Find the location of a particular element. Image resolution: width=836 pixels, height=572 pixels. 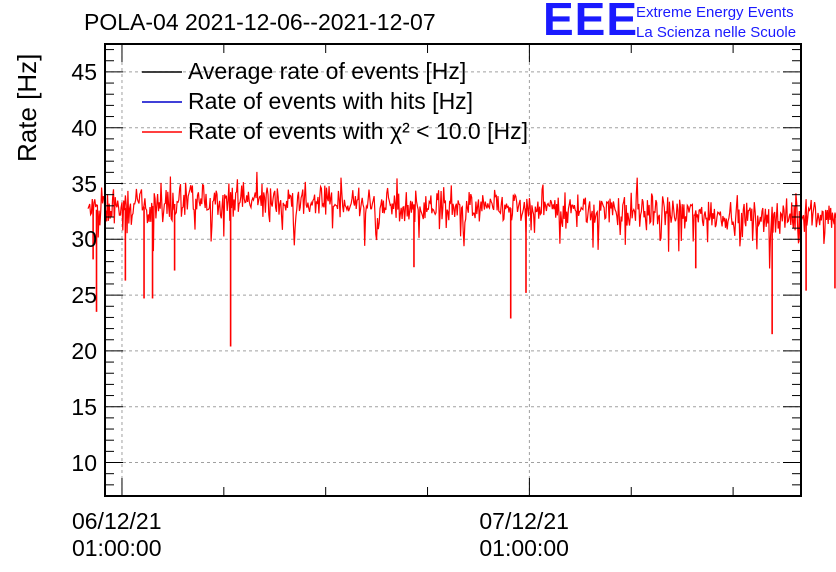

x-tick-date: 07/12/21 is located at coordinates (524, 521).